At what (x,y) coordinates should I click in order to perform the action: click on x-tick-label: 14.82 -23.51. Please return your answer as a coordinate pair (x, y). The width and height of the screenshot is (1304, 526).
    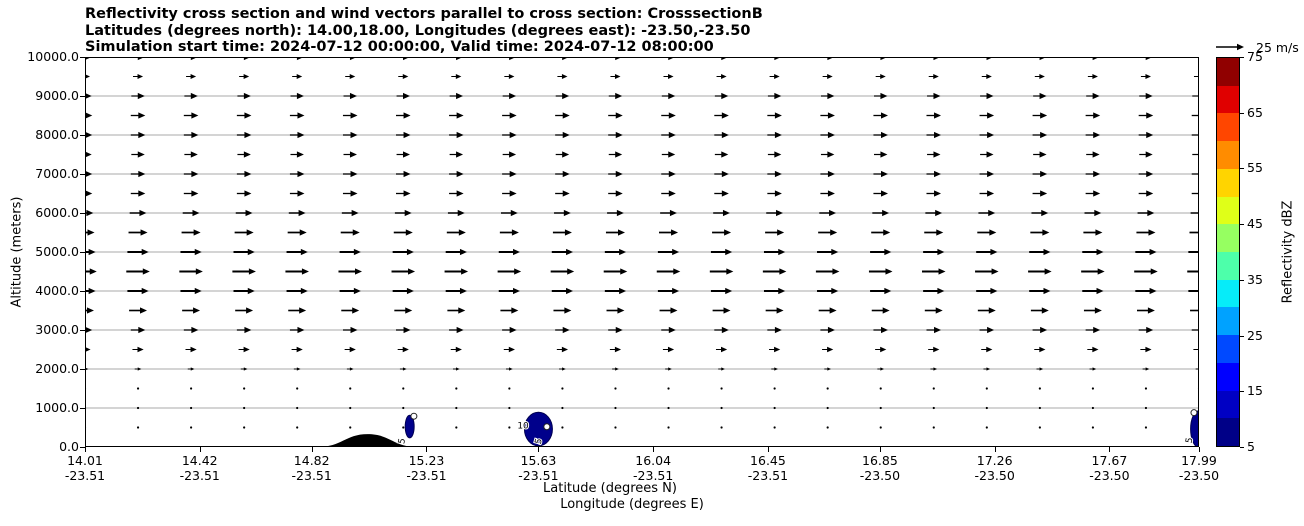
    Looking at the image, I should click on (312, 468).